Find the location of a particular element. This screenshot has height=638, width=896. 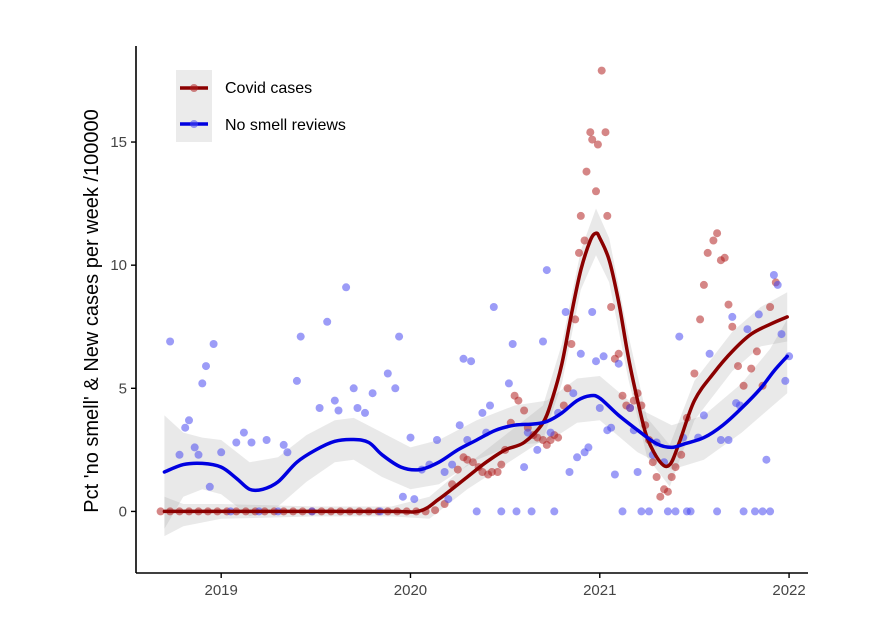

x-tick-label: 2019 is located at coordinates (220, 590).